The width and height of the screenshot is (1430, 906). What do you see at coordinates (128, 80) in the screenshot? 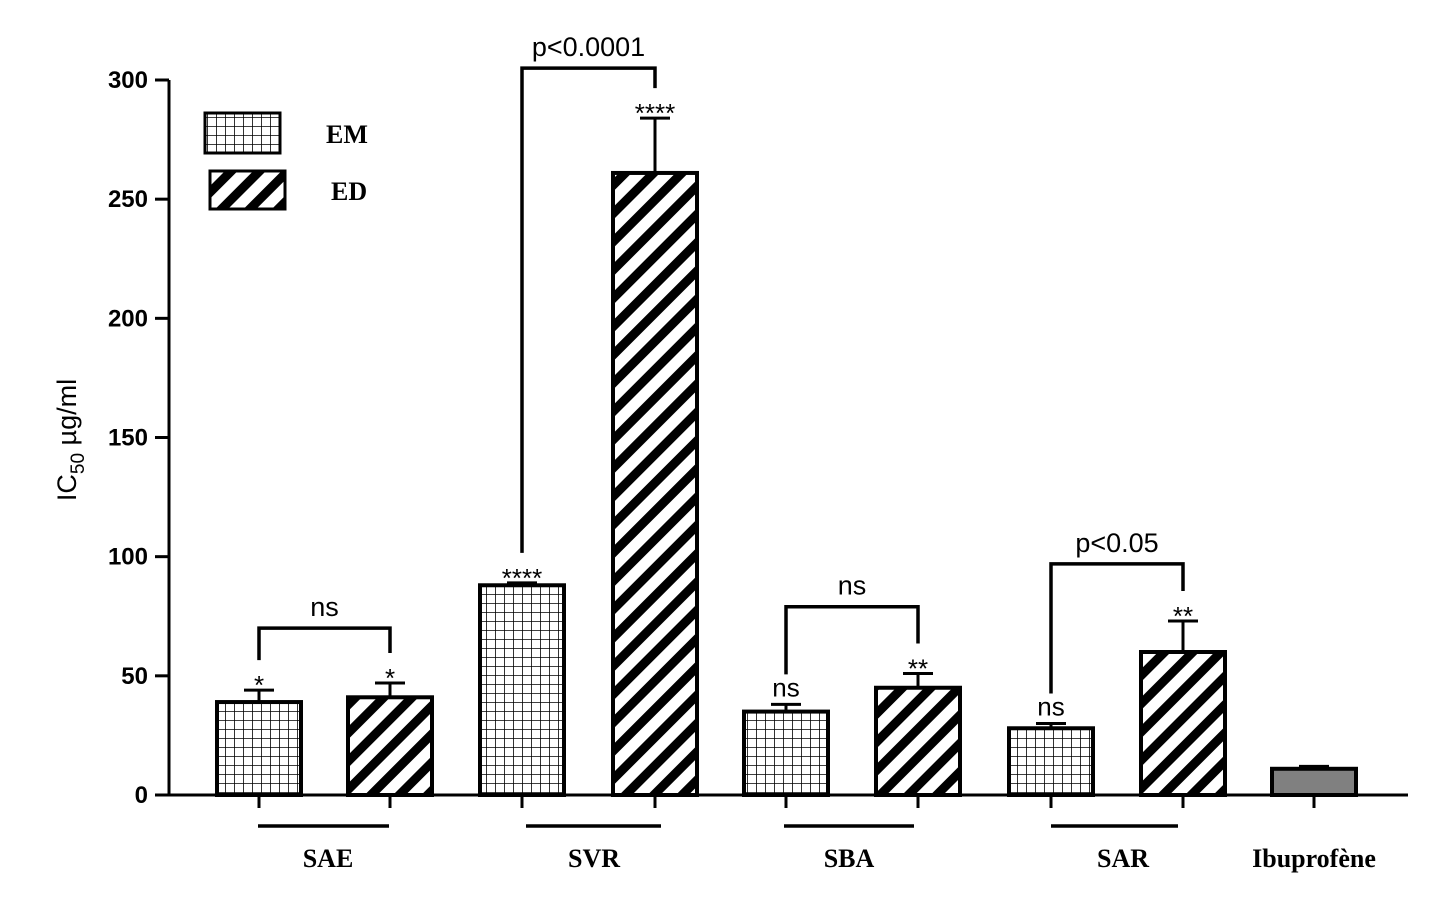
I see `y-tick-label: 300` at bounding box center [128, 80].